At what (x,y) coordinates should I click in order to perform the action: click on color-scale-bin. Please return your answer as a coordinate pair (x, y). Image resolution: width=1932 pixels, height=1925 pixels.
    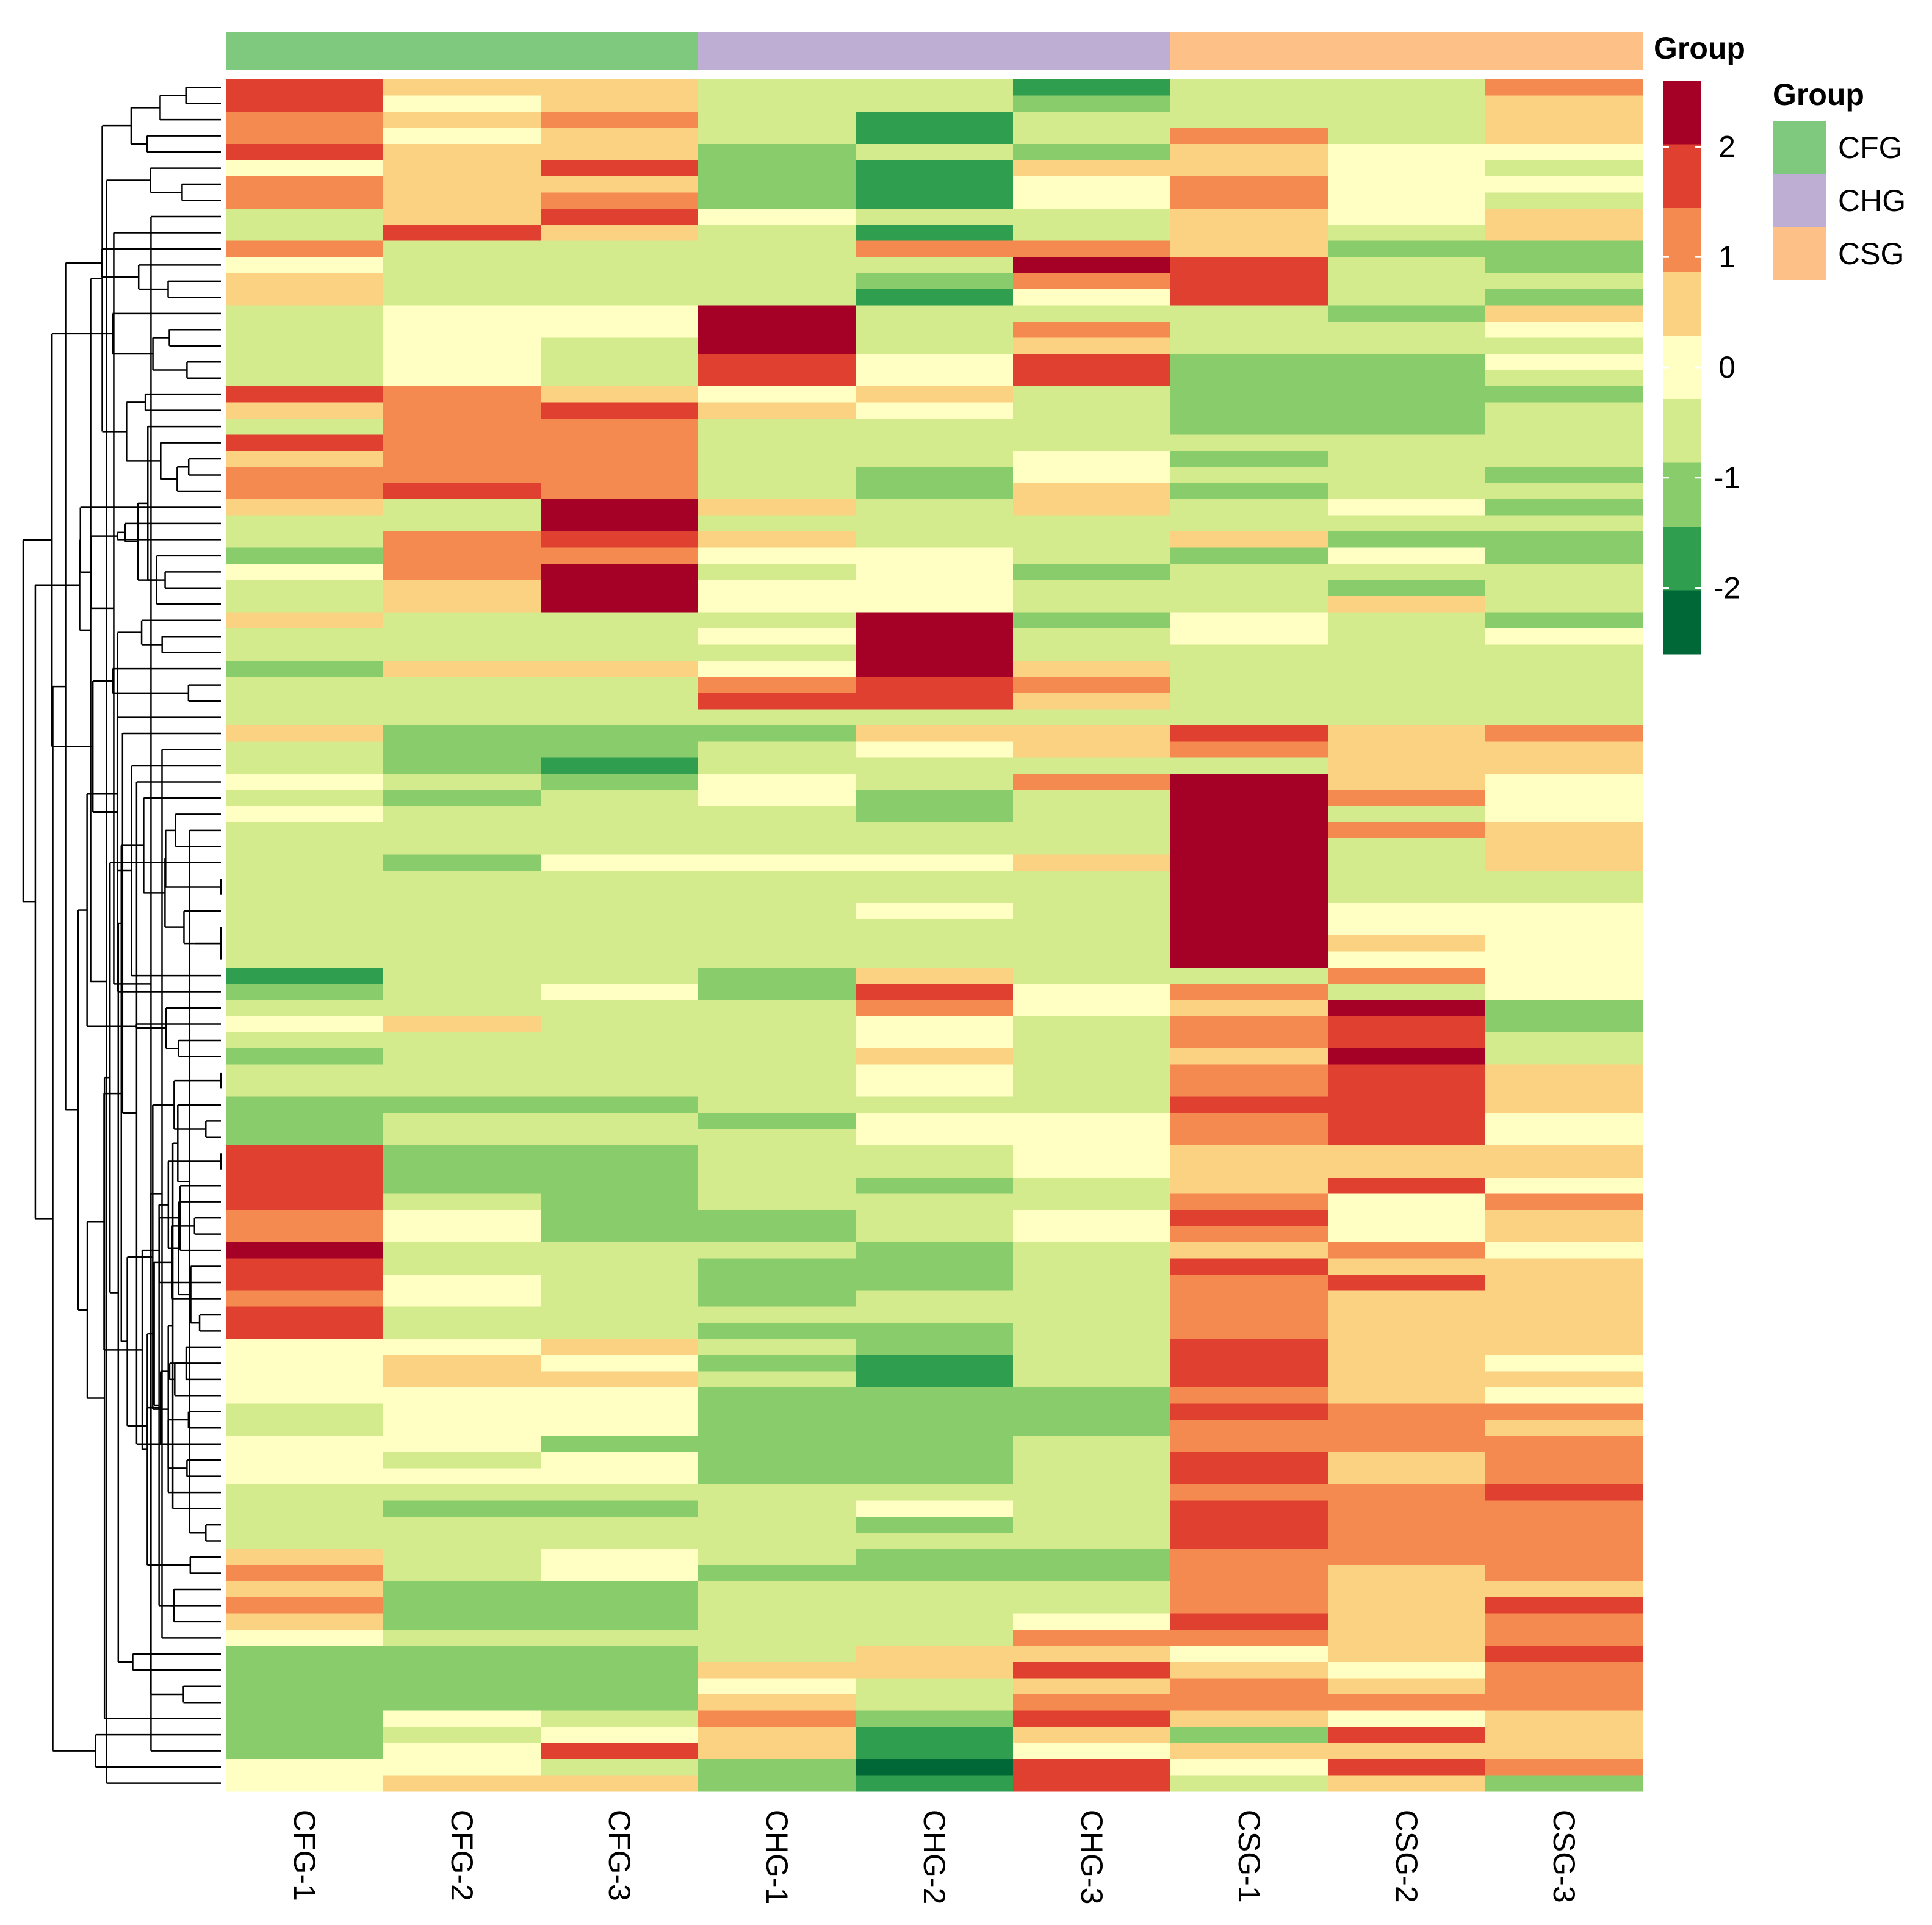
    Looking at the image, I should click on (1682, 176).